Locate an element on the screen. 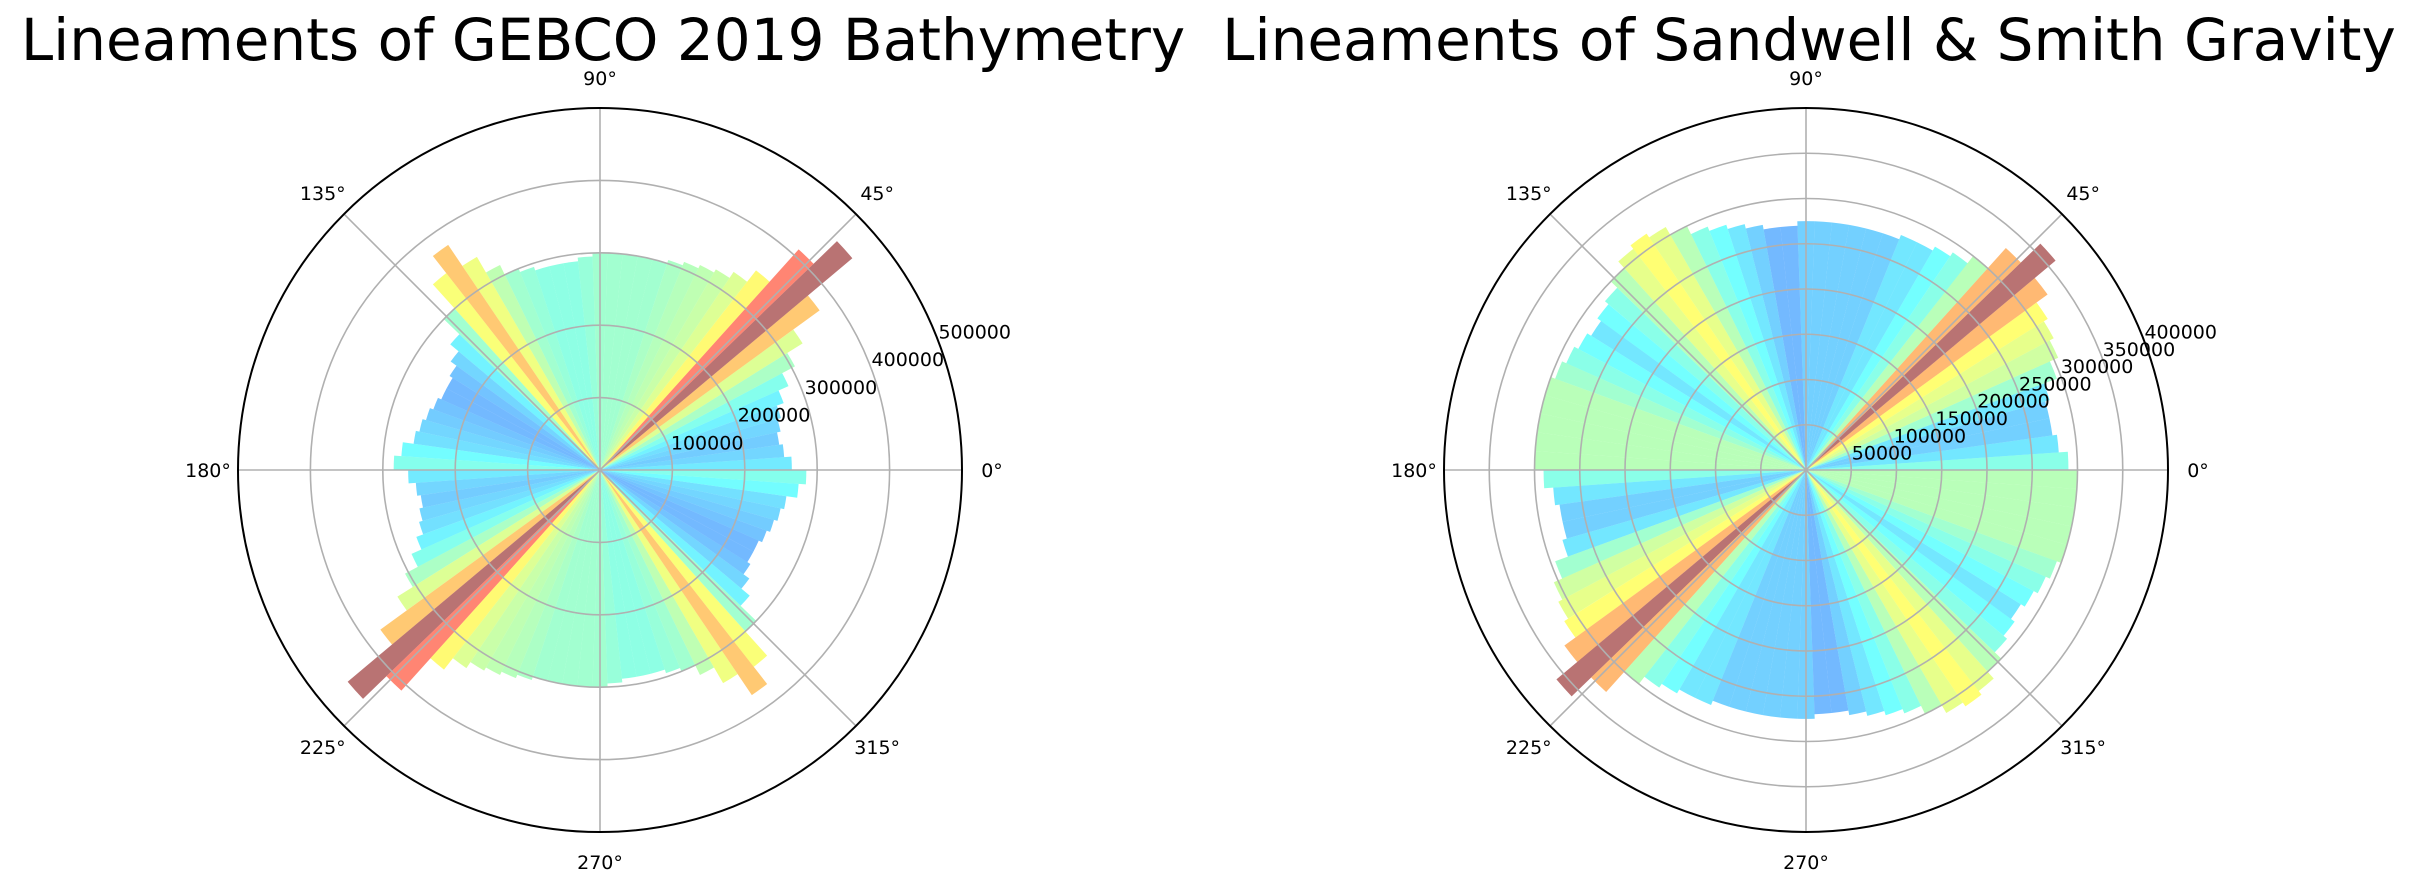 The width and height of the screenshot is (2412, 885). radial-tick-label: 250000 is located at coordinates (2055, 384).